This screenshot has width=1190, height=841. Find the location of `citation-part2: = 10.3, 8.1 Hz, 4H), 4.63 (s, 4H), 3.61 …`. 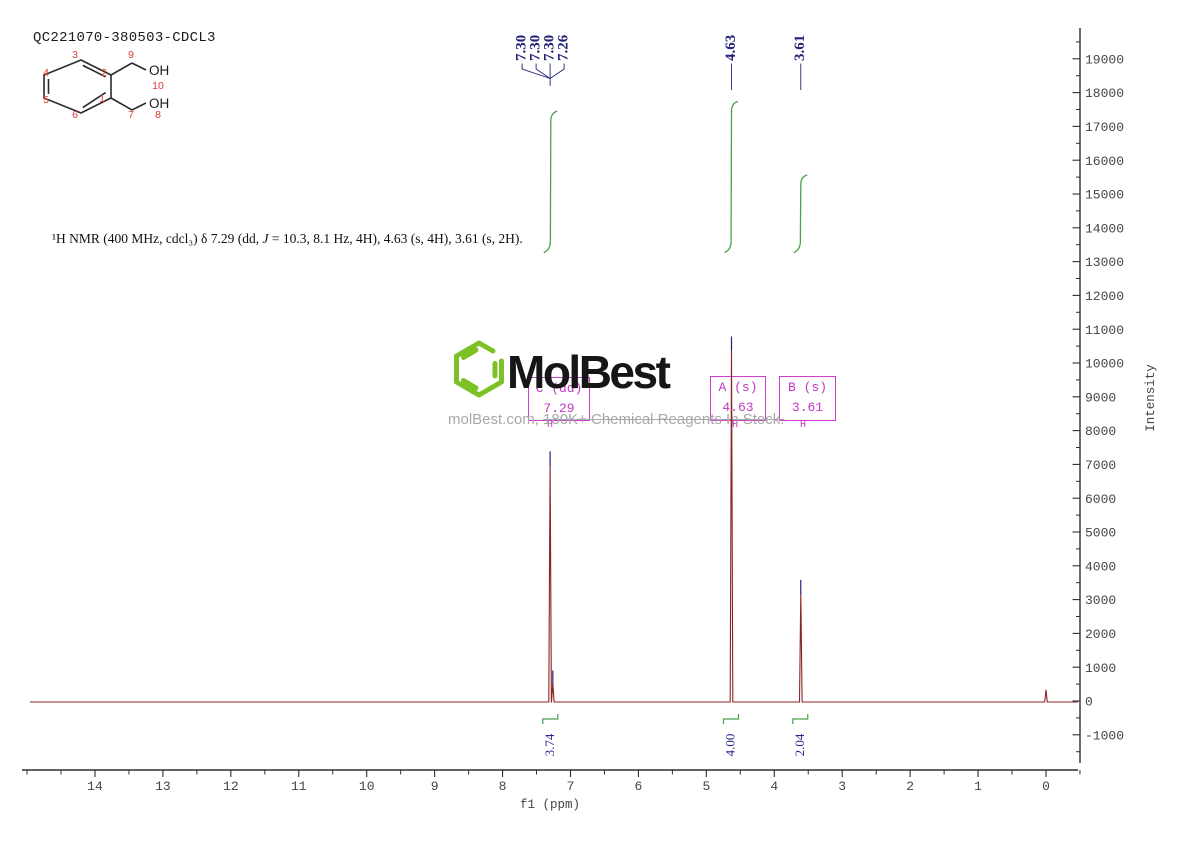

citation-part2: = 10.3, 8.1 Hz, 4H), 4.63 (s, 4H), 3.61 … is located at coordinates (395, 238).